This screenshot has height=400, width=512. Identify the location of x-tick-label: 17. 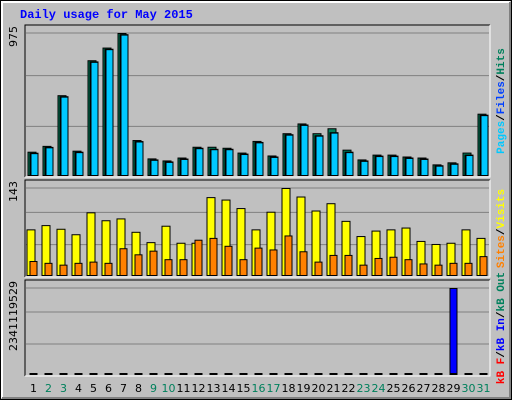
(274, 388).